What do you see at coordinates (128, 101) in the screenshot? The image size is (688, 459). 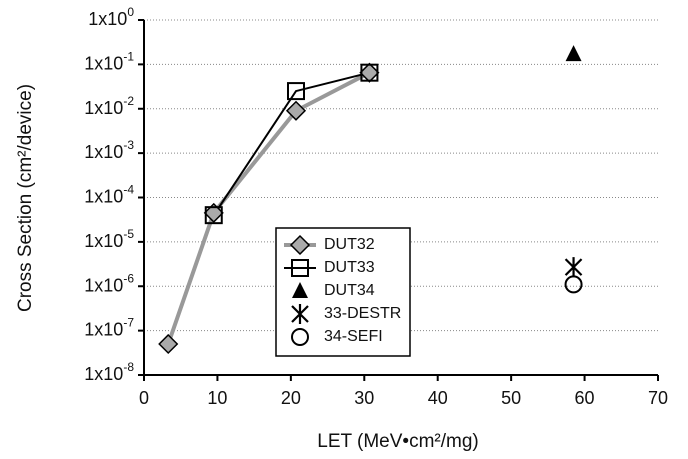 I see `y-tick-exponent: -2` at bounding box center [128, 101].